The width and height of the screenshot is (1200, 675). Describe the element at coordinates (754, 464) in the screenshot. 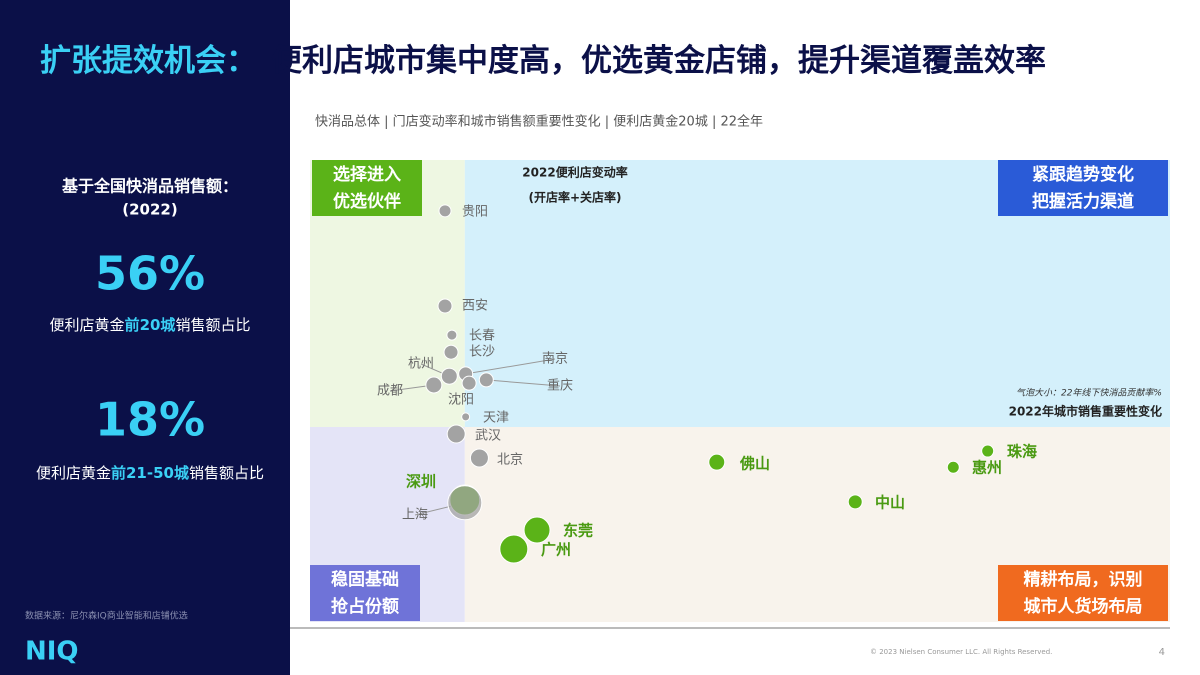

I see `bubble-label: 佛山` at that location.